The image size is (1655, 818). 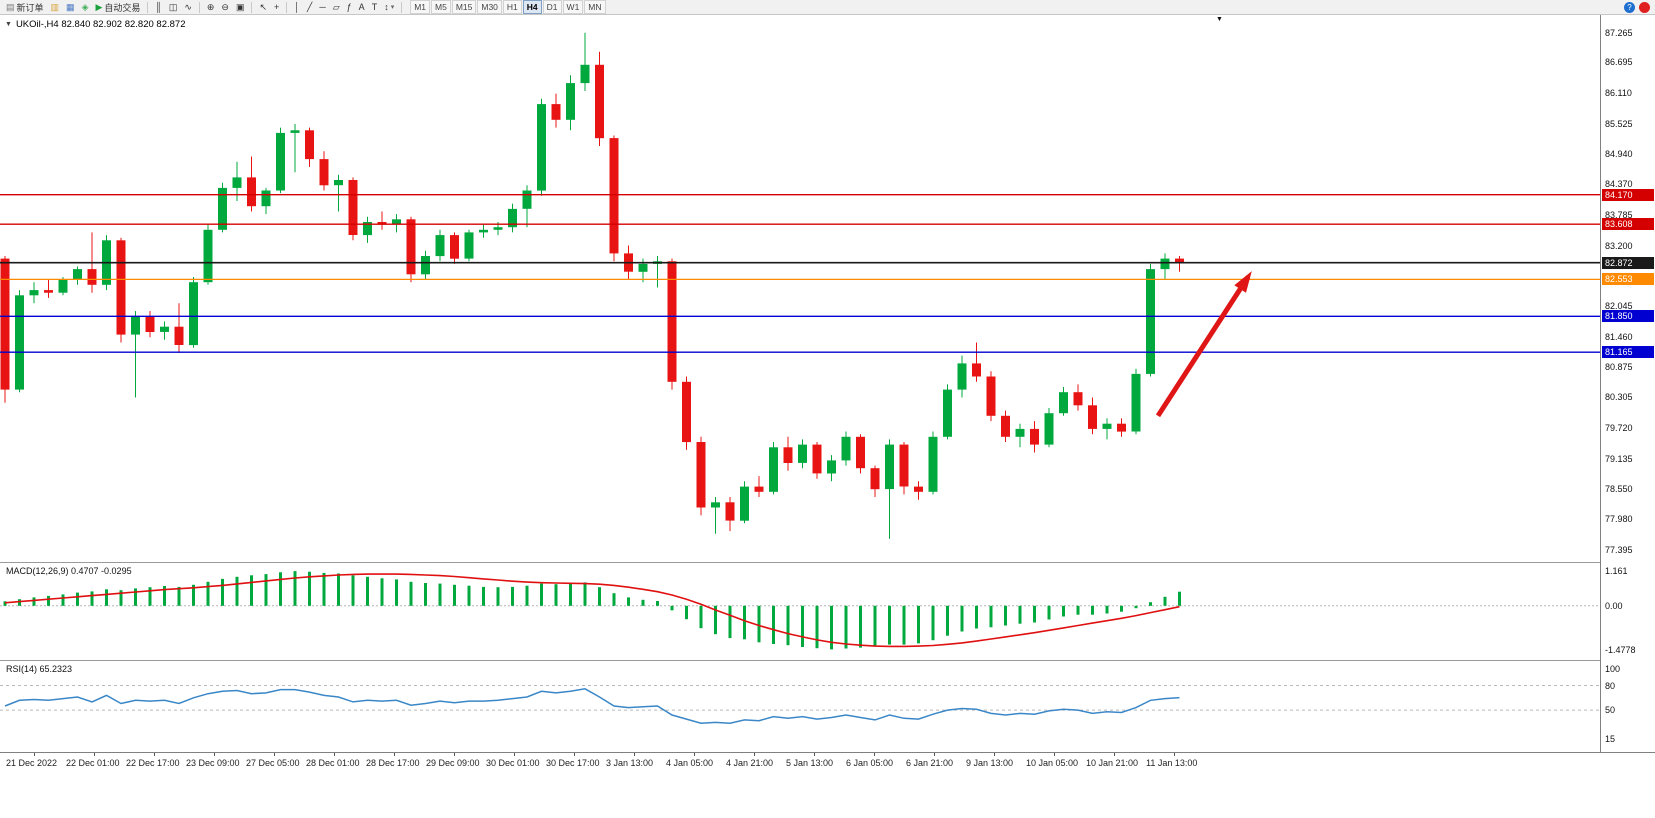 I want to click on time-label: 29 Dec 09:00, so click(x=453, y=763).